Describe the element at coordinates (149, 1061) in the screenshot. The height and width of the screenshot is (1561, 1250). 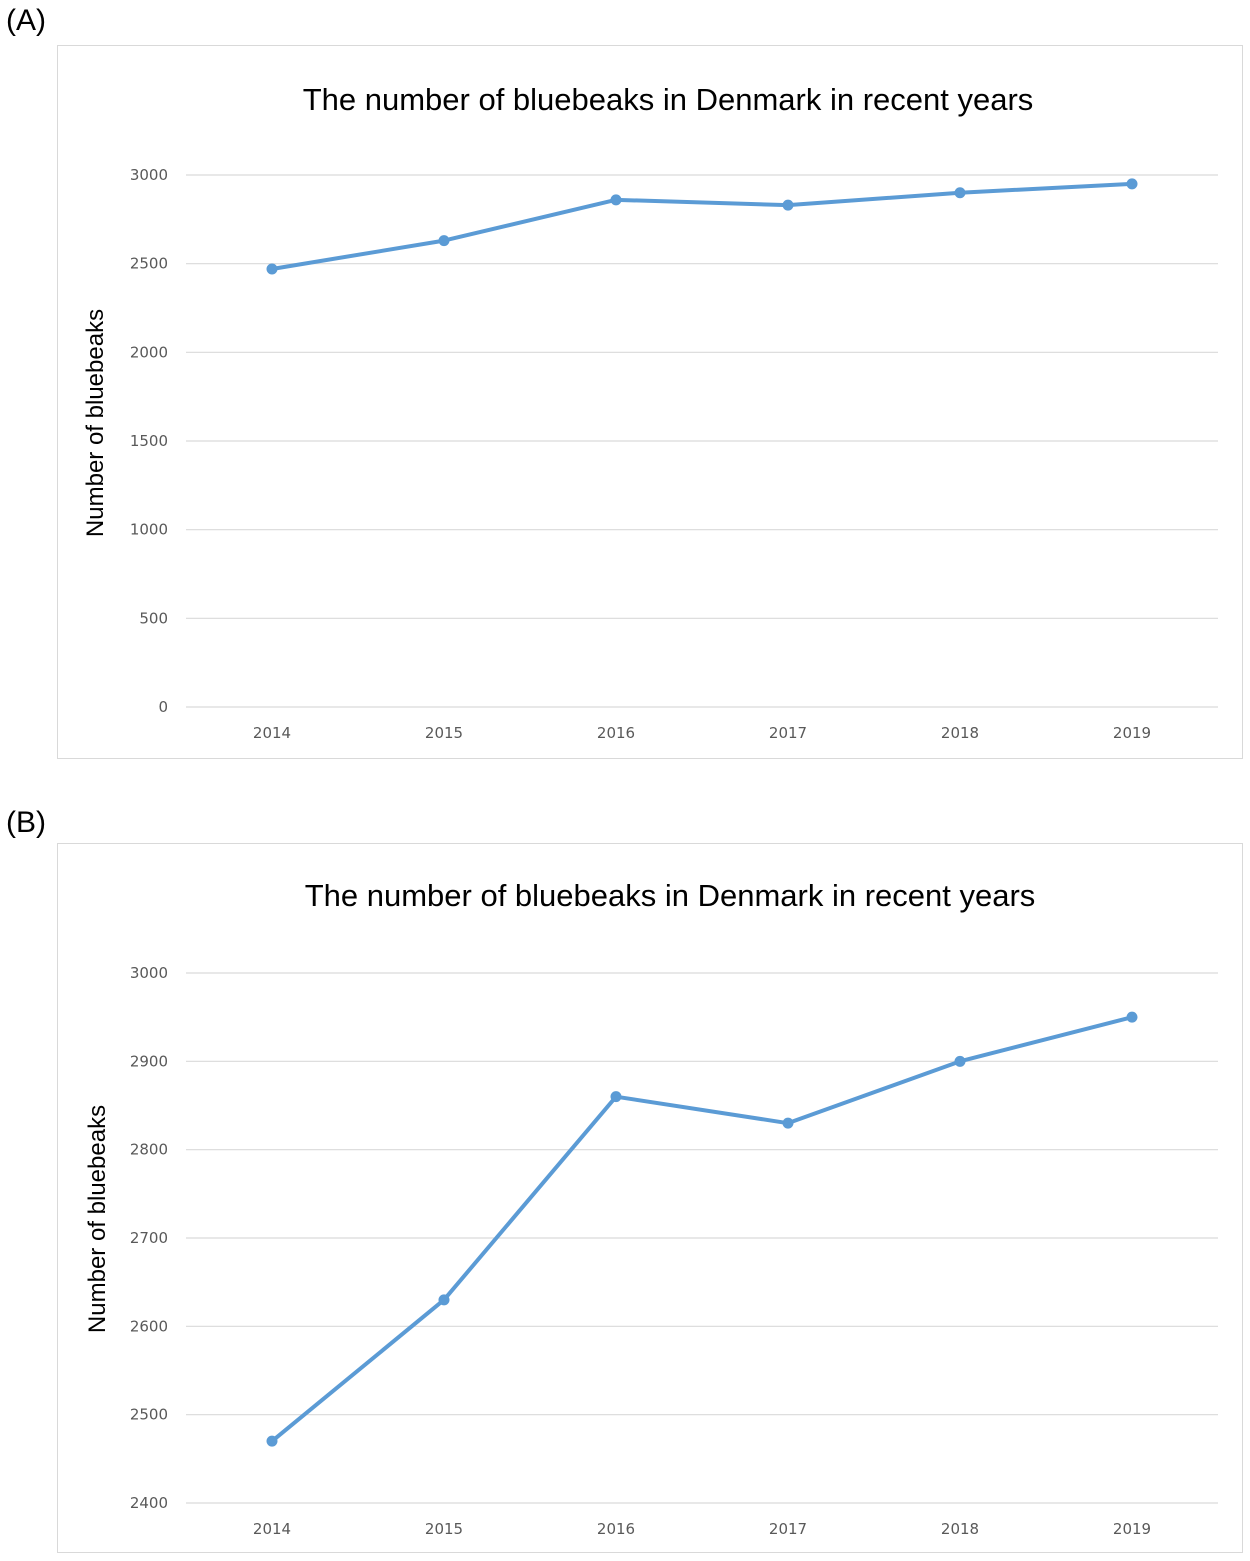
I see `y-tick-label: 2900` at that location.